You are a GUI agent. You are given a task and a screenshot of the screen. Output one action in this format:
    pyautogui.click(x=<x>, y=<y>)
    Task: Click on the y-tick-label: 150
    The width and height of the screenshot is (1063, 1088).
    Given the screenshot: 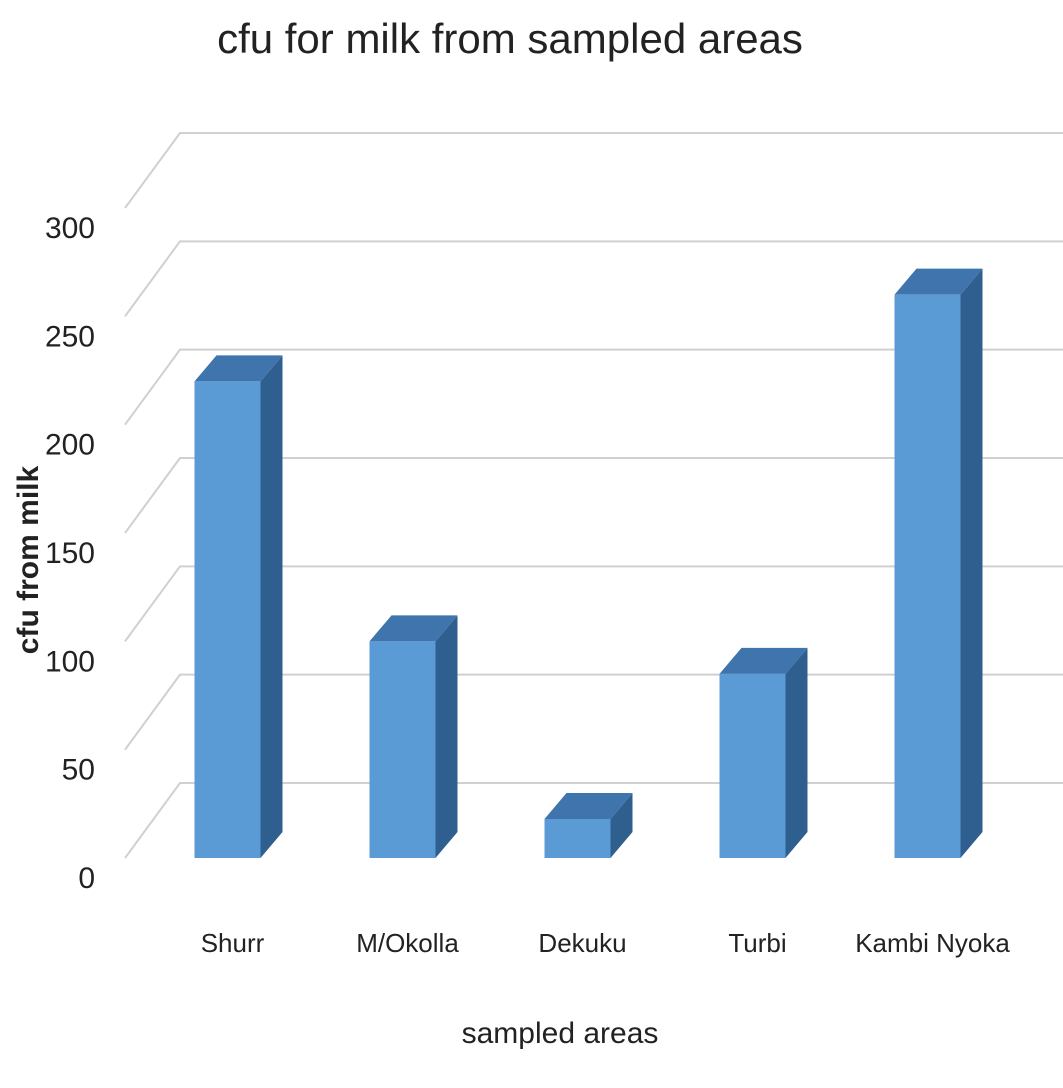 What is the action you would take?
    pyautogui.click(x=70, y=553)
    